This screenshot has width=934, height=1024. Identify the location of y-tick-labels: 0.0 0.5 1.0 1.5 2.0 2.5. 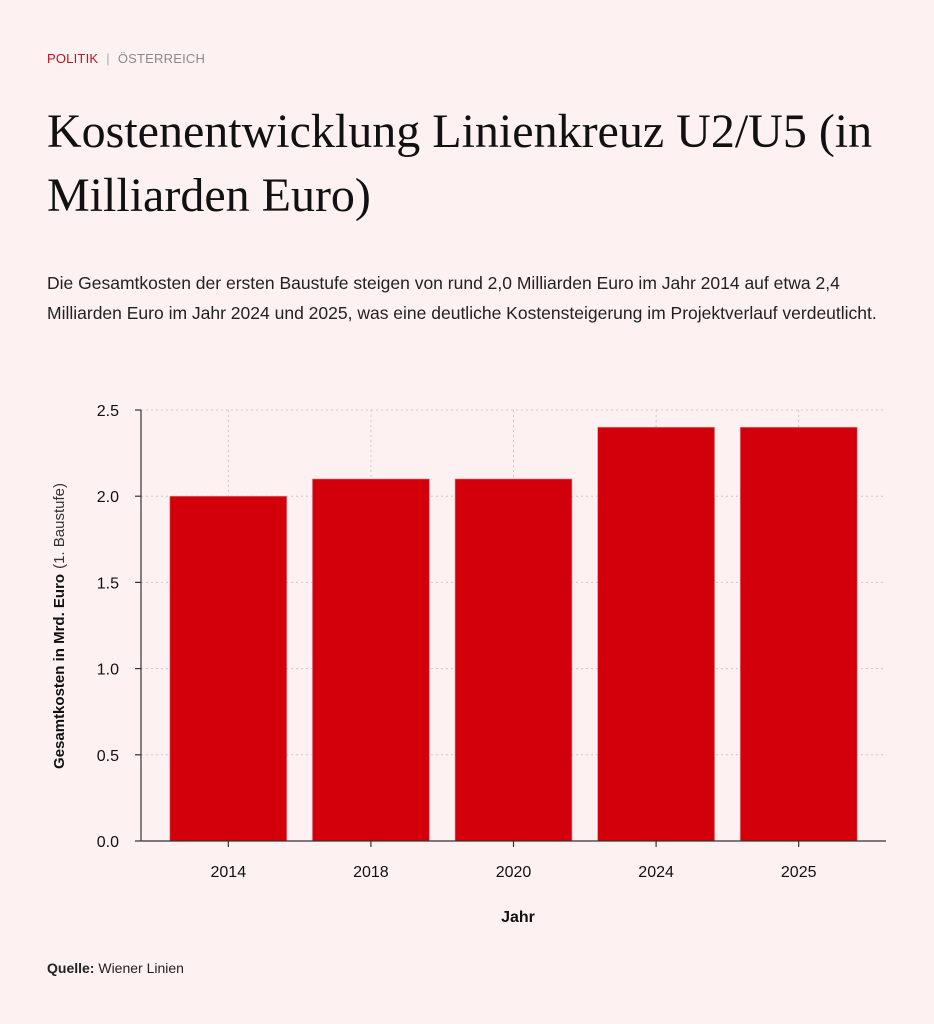
(108, 627).